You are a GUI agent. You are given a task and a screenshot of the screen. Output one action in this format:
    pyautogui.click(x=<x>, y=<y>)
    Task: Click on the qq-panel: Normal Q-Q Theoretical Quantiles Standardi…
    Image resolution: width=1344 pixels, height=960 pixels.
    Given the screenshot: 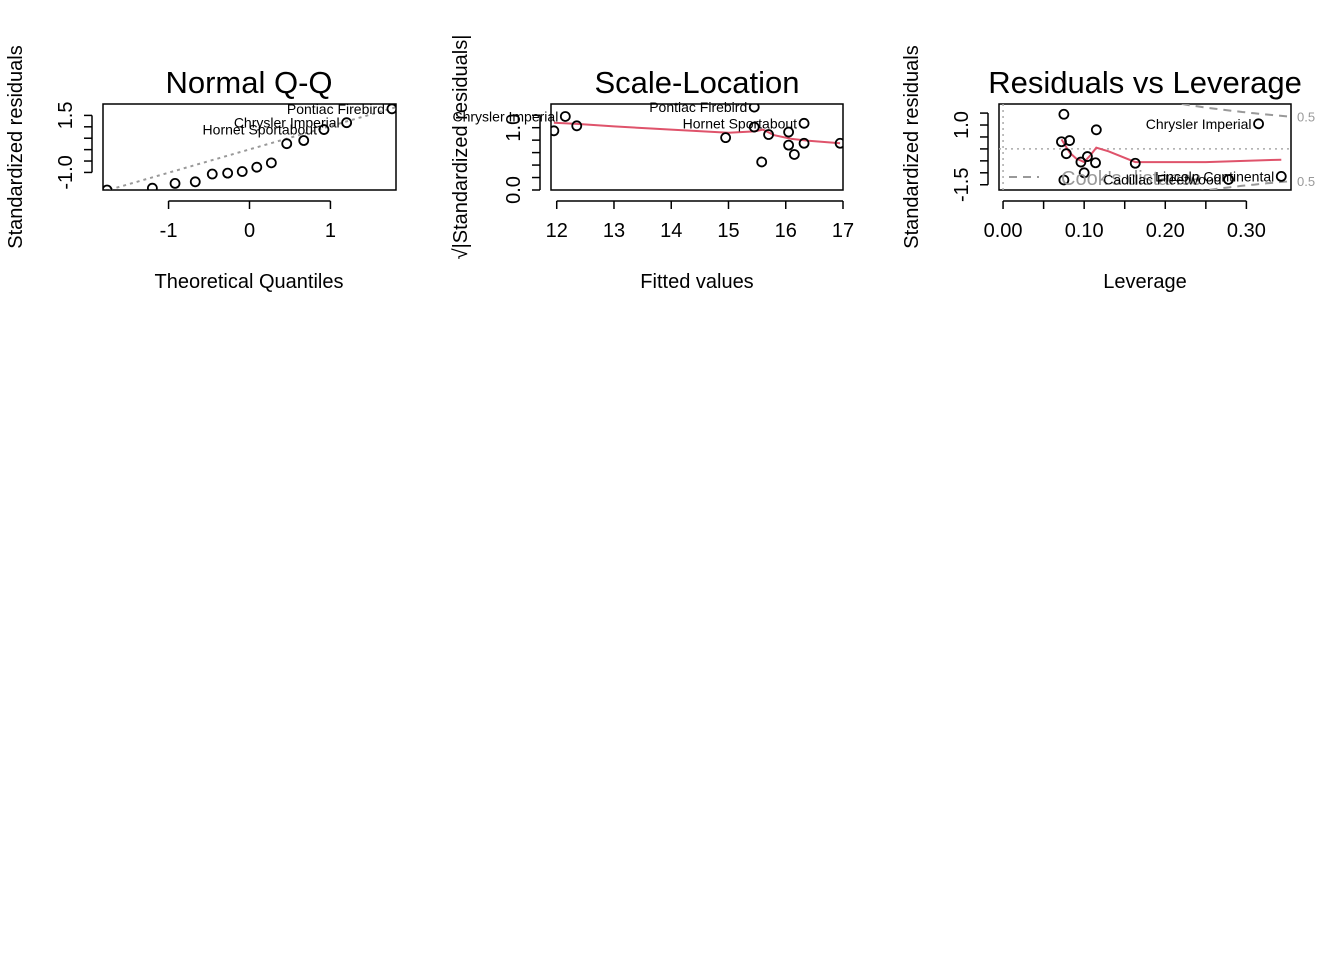 What is the action you would take?
    pyautogui.click(x=201, y=169)
    